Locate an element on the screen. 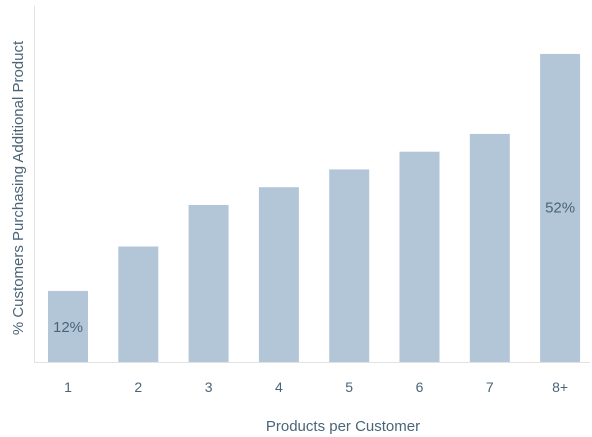 This screenshot has width=592, height=437. data-label: 52% is located at coordinates (560, 208).